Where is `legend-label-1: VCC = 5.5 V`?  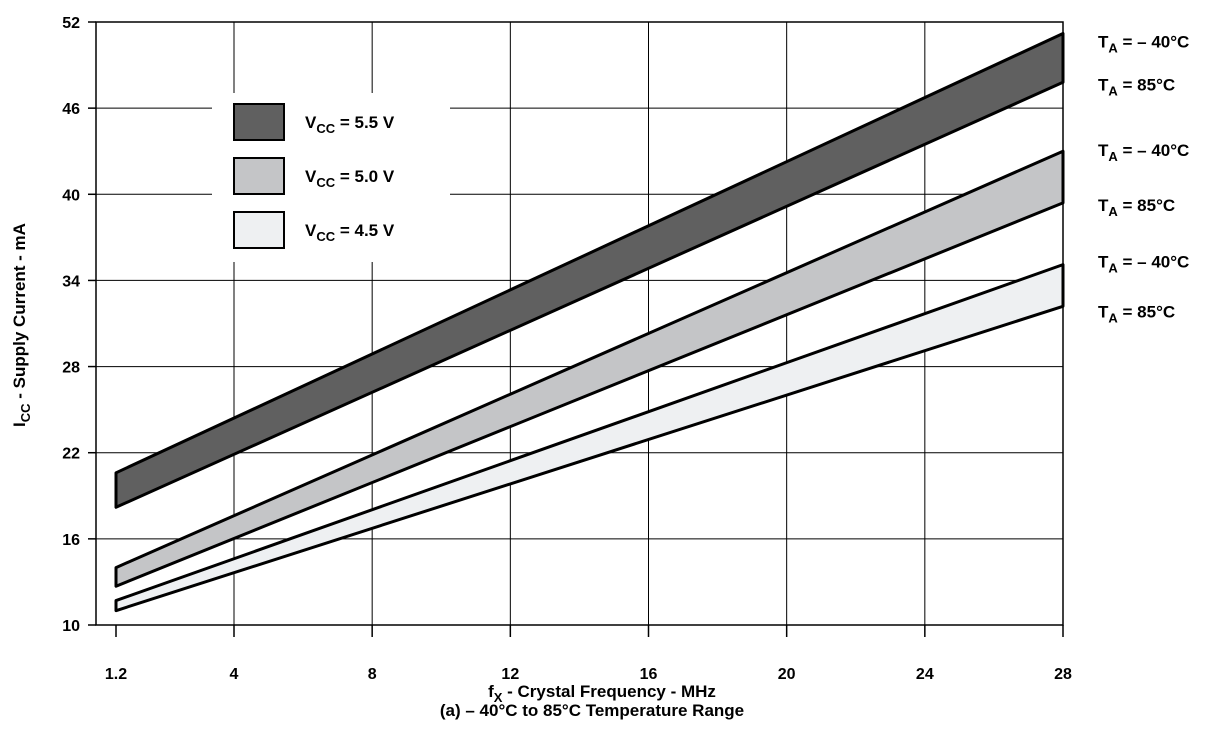
legend-label-1: VCC = 5.5 V is located at coordinates (350, 124).